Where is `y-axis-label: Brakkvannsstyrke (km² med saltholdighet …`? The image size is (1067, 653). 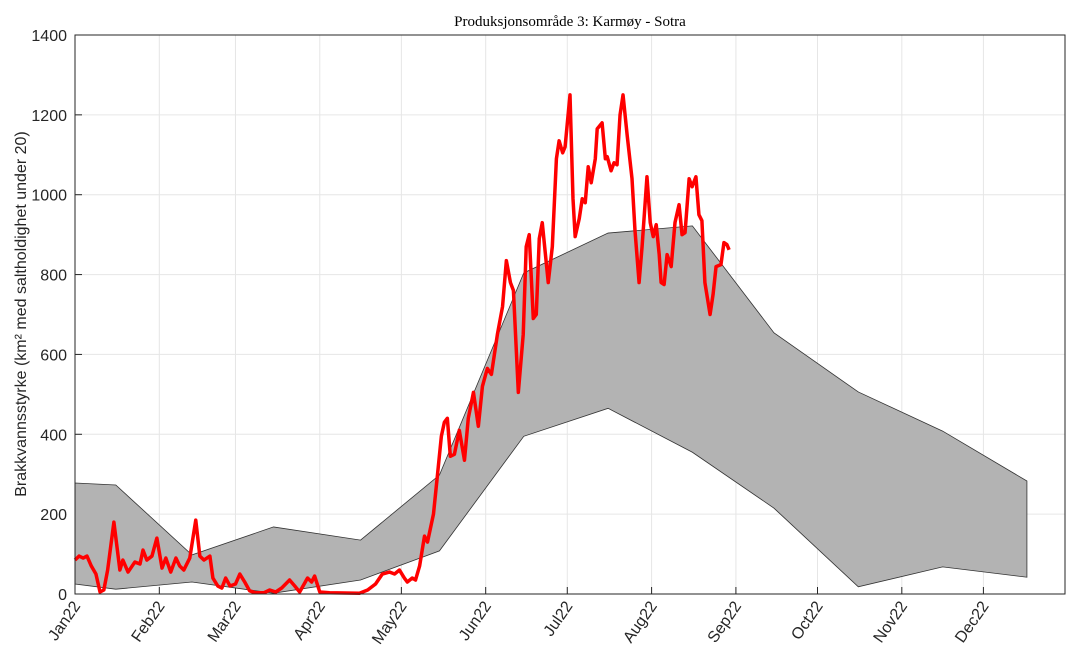 y-axis-label: Brakkvannsstyrke (km² med saltholdighet … is located at coordinates (21, 314).